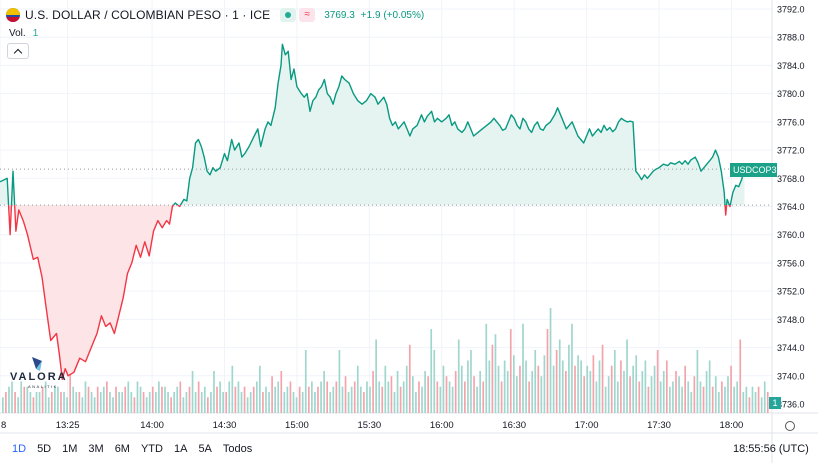 The width and height of the screenshot is (818, 463). Describe the element at coordinates (307, 15) in the screenshot. I see `data-problem-icon: ≈` at that location.